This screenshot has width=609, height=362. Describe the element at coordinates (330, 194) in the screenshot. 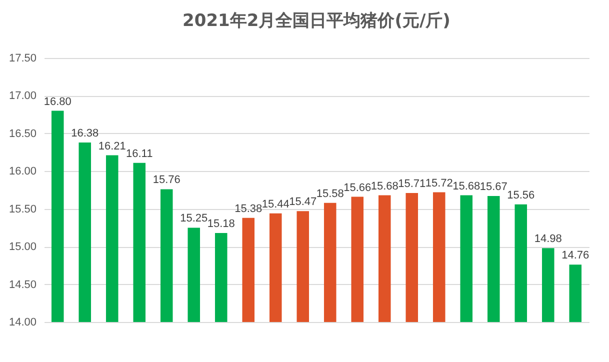

I see `data-label: 15.58` at that location.